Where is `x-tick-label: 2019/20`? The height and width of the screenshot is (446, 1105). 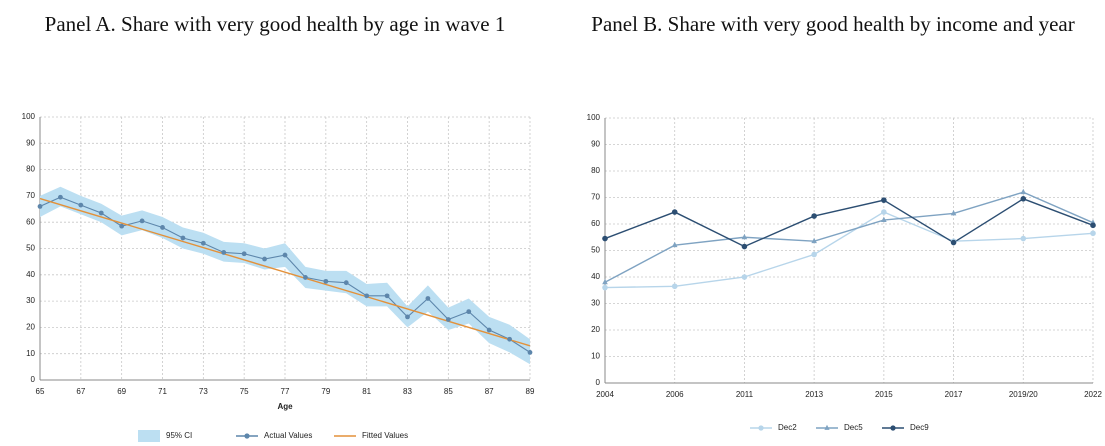
x-tick-label: 2019/20 is located at coordinates (1023, 394).